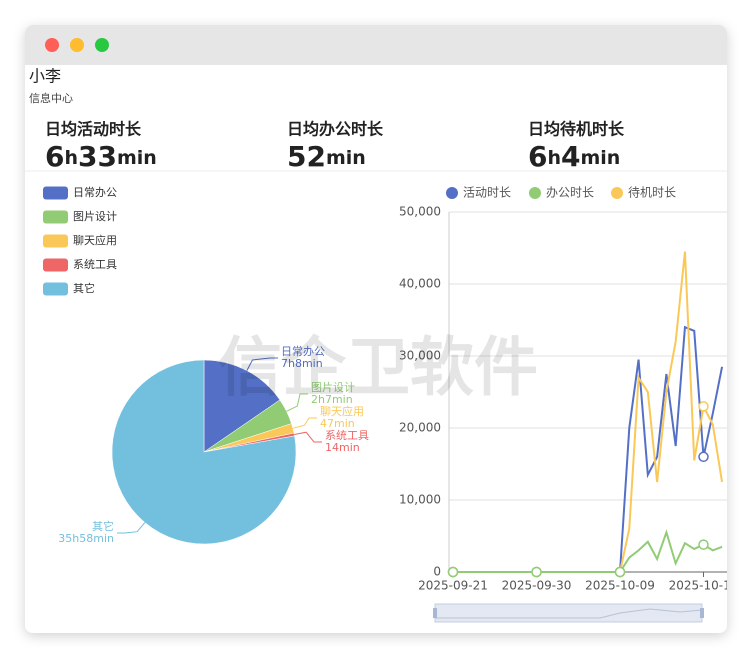 The height and width of the screenshot is (662, 752). Describe the element at coordinates (437, 572) in the screenshot. I see `y-tick-label: 0` at that location.